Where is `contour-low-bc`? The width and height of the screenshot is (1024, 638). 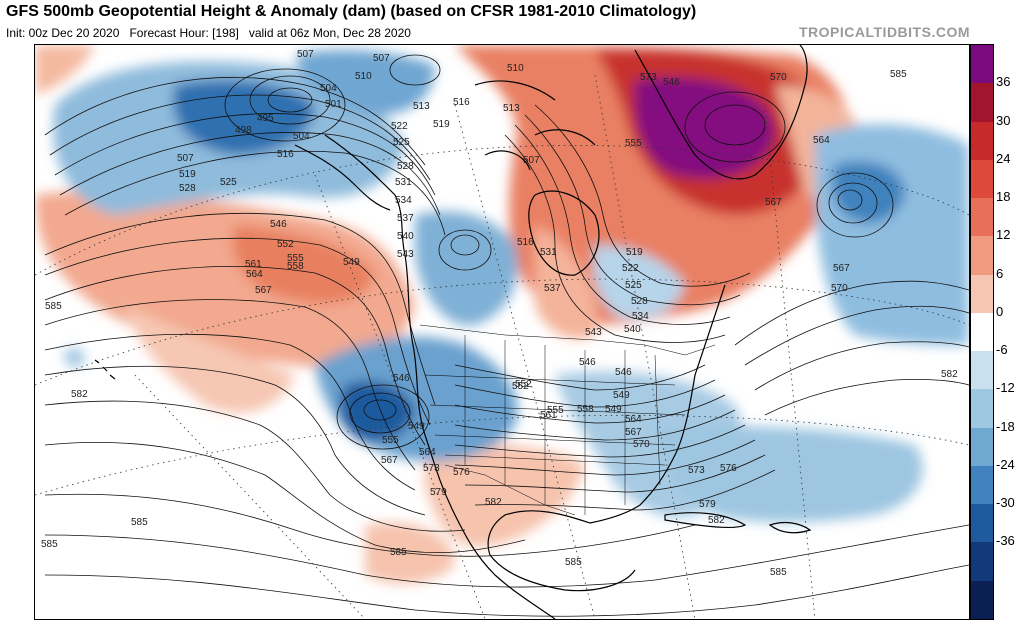 contour-low-bc is located at coordinates (465, 245).